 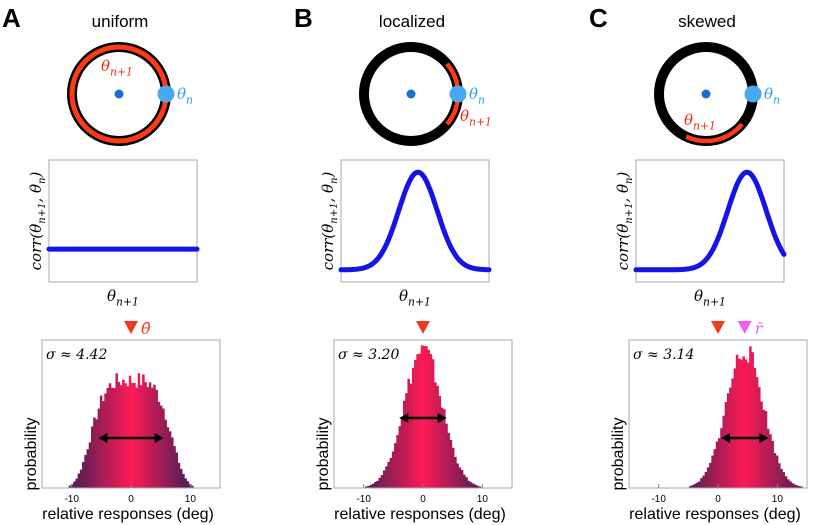 What do you see at coordinates (483, 499) in the screenshot?
I see `x-tick-label: 10` at bounding box center [483, 499].